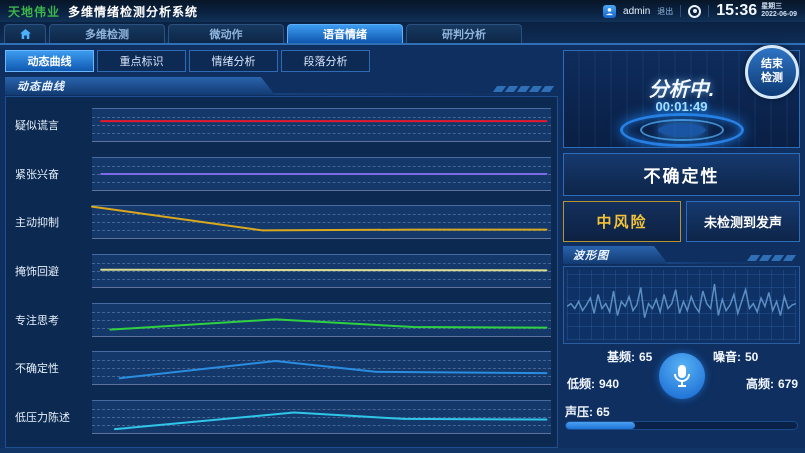 The width and height of the screenshot is (805, 453). I want to click on chart-row: 疑似谎言, so click(278, 125).